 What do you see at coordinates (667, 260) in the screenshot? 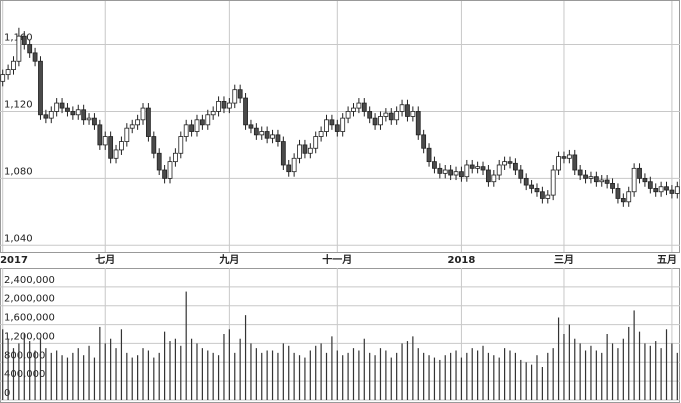
I see `x-tick-label: 五月` at bounding box center [667, 260].